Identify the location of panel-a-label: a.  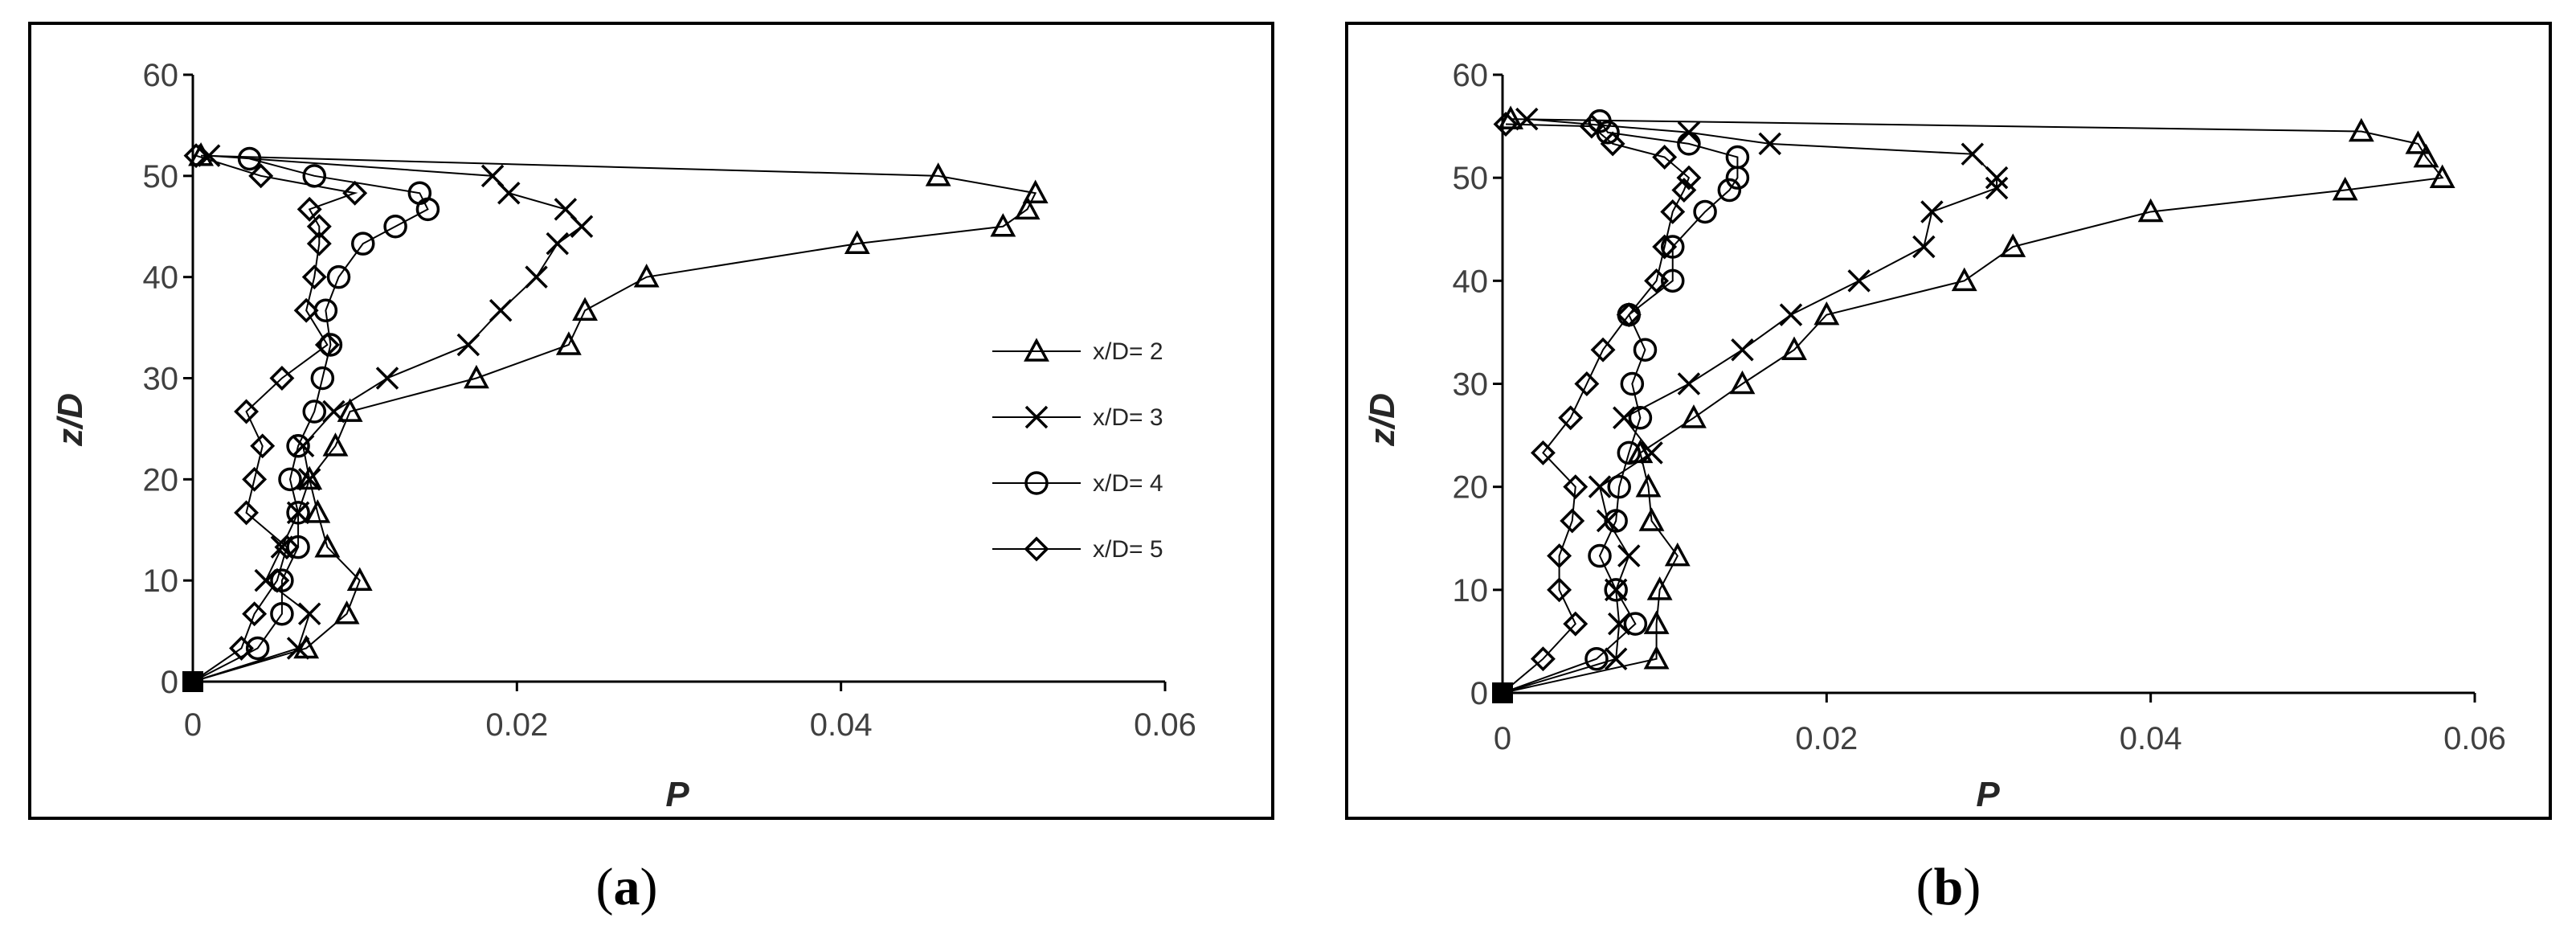
(627, 887).